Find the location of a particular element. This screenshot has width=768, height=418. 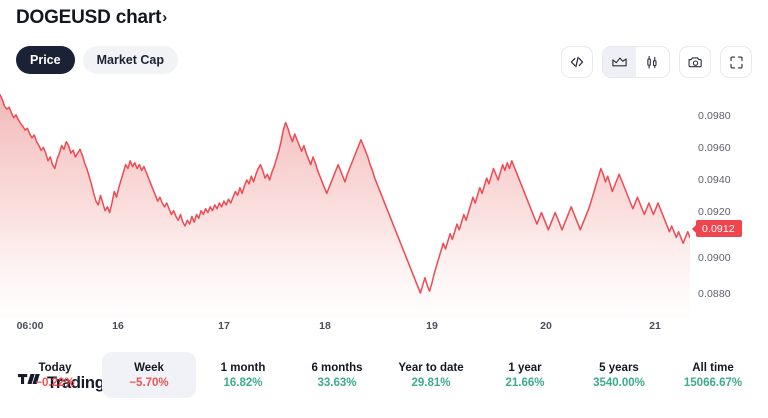

embed-code-button is located at coordinates (577, 62).